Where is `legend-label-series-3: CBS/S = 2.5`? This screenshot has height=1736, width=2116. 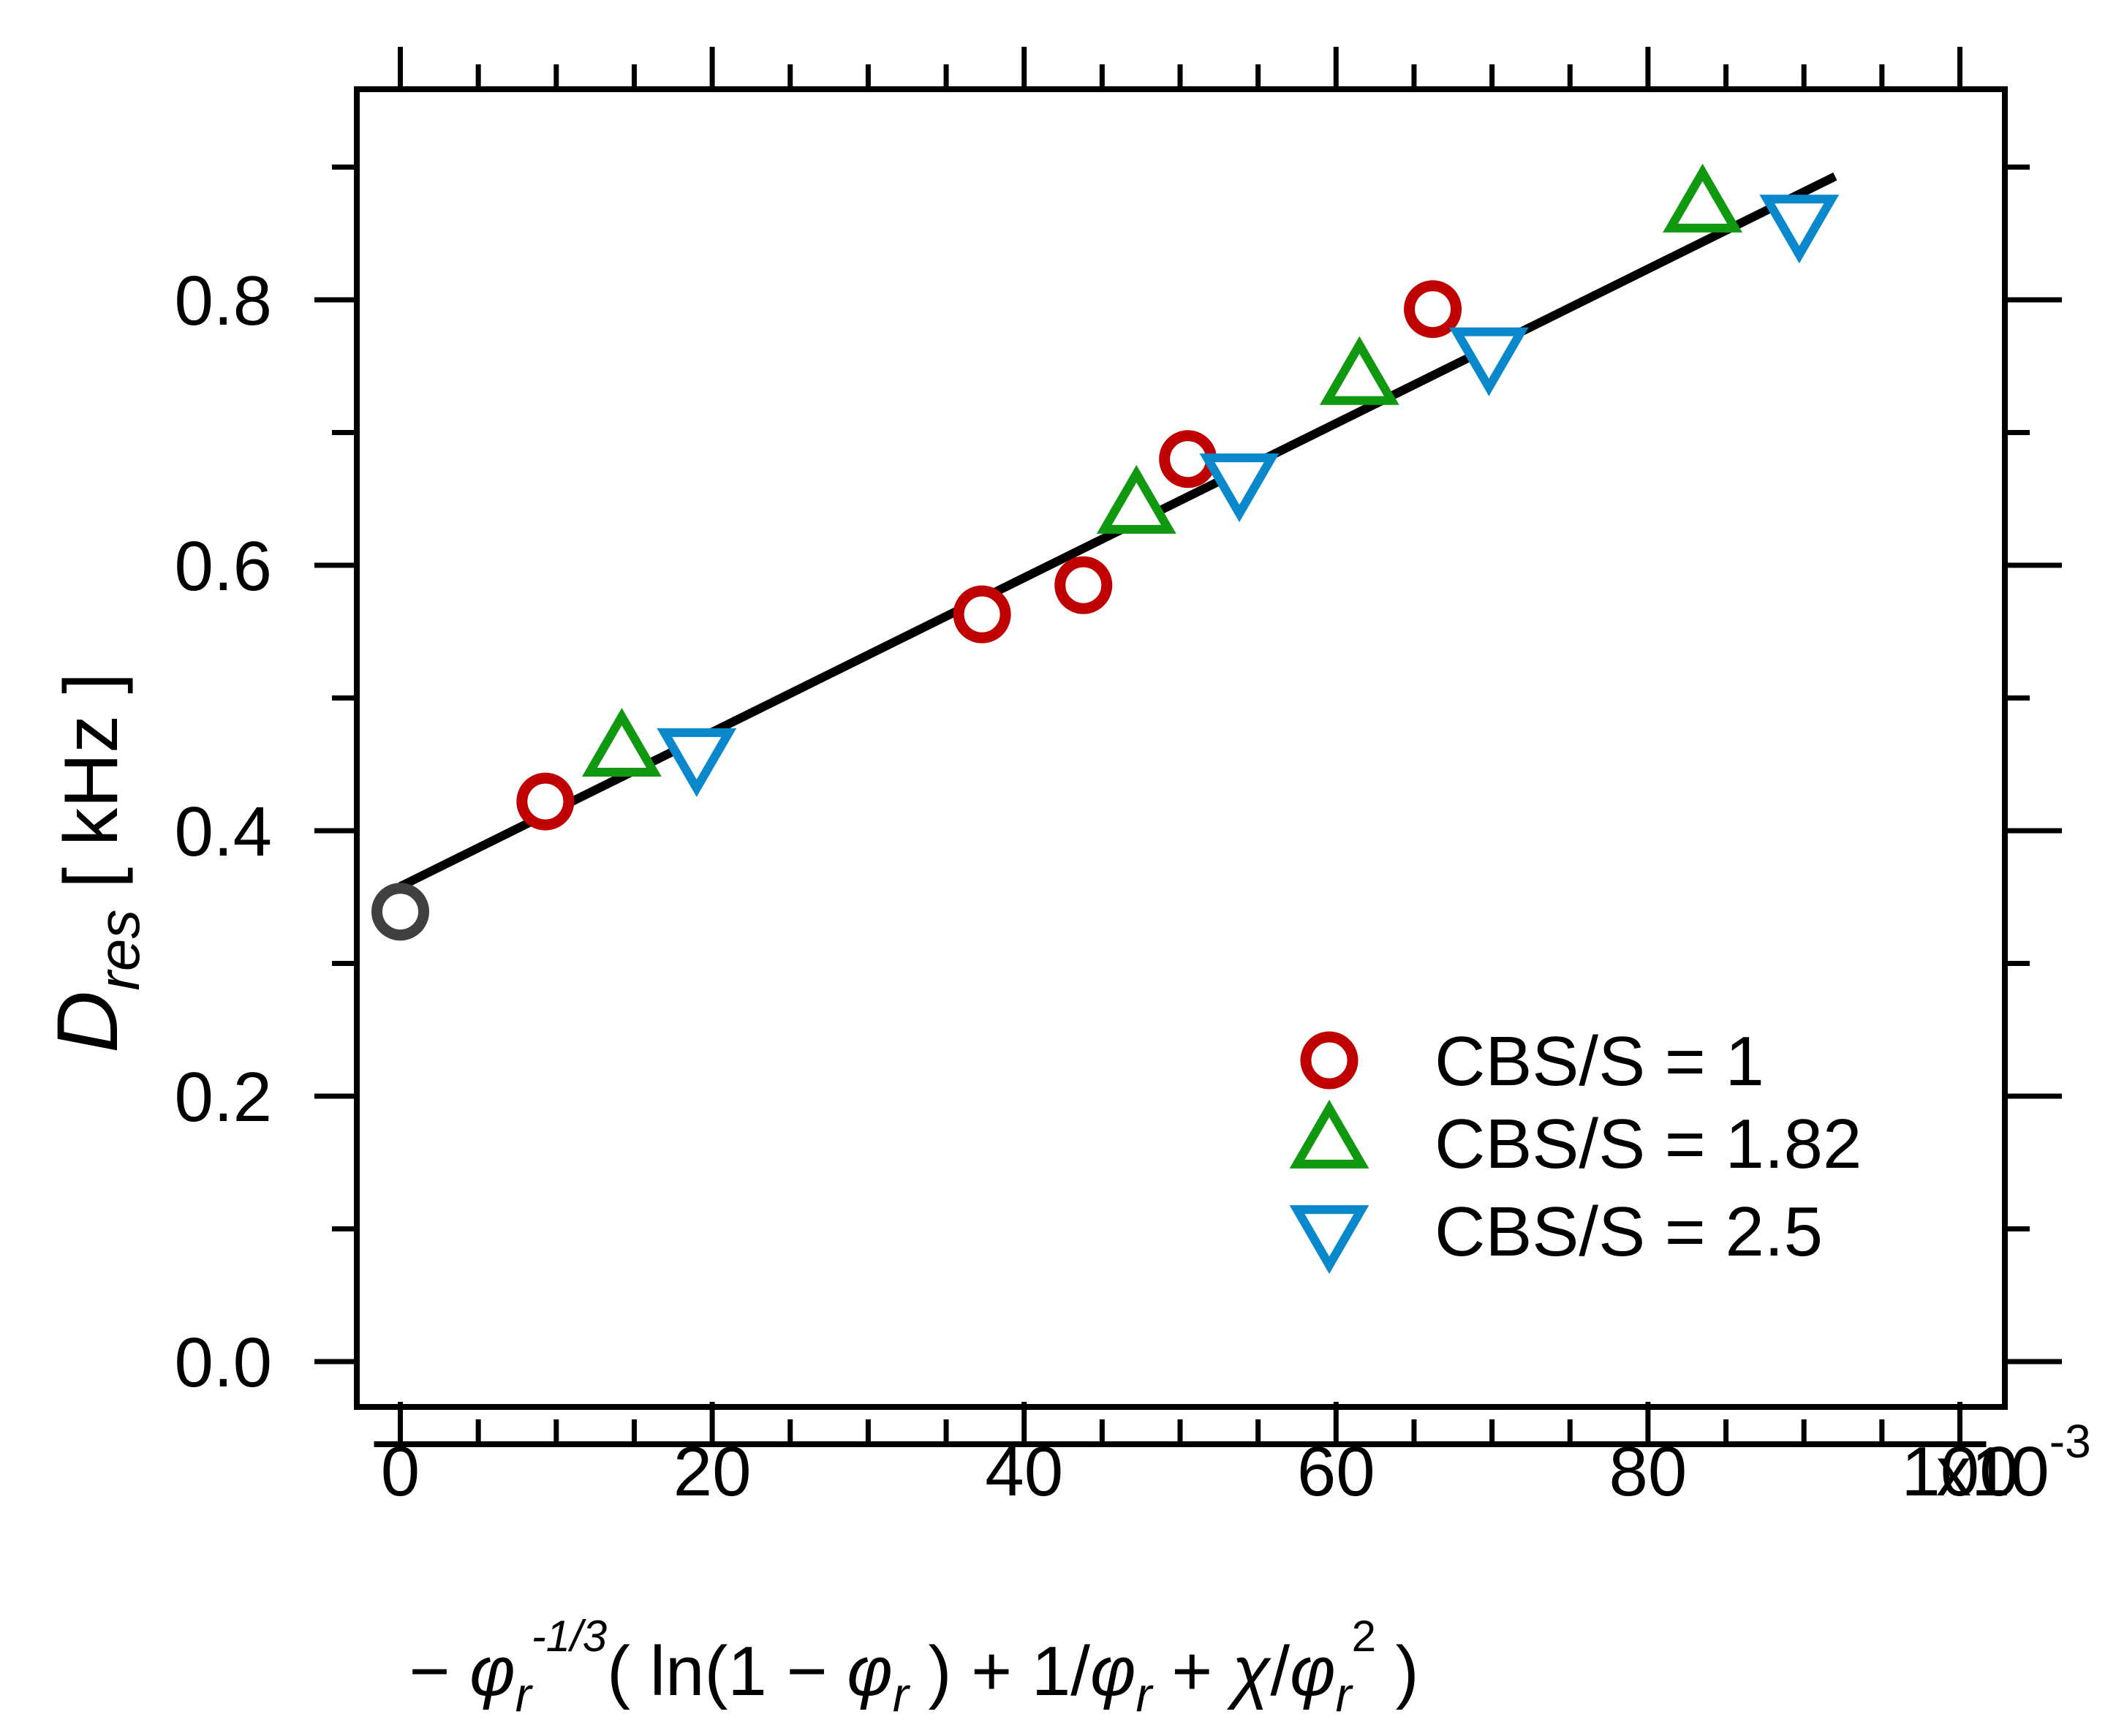 legend-label-series-3: CBS/S = 2.5 is located at coordinates (1629, 1232).